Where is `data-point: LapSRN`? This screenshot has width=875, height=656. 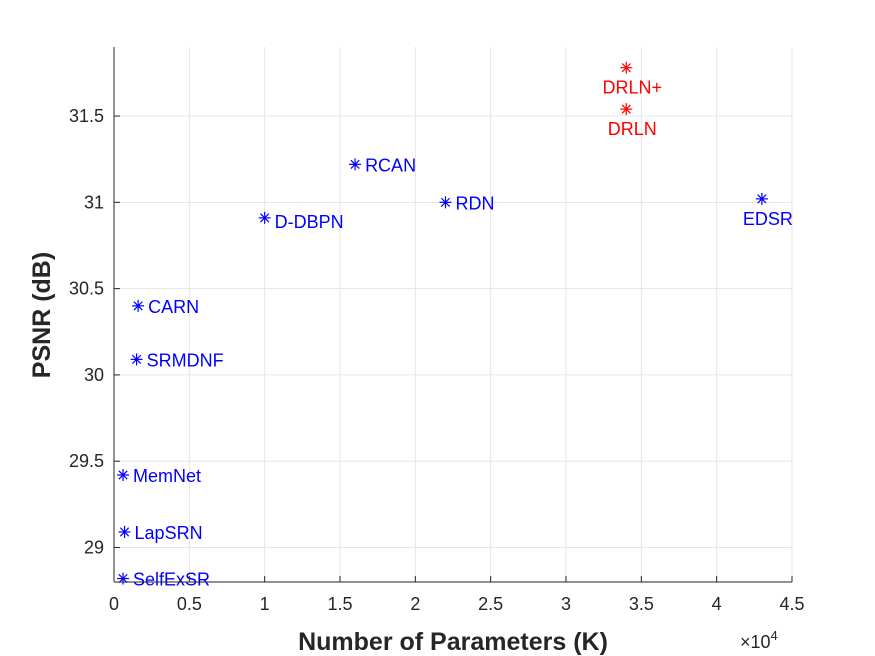 data-point: LapSRN is located at coordinates (160, 533).